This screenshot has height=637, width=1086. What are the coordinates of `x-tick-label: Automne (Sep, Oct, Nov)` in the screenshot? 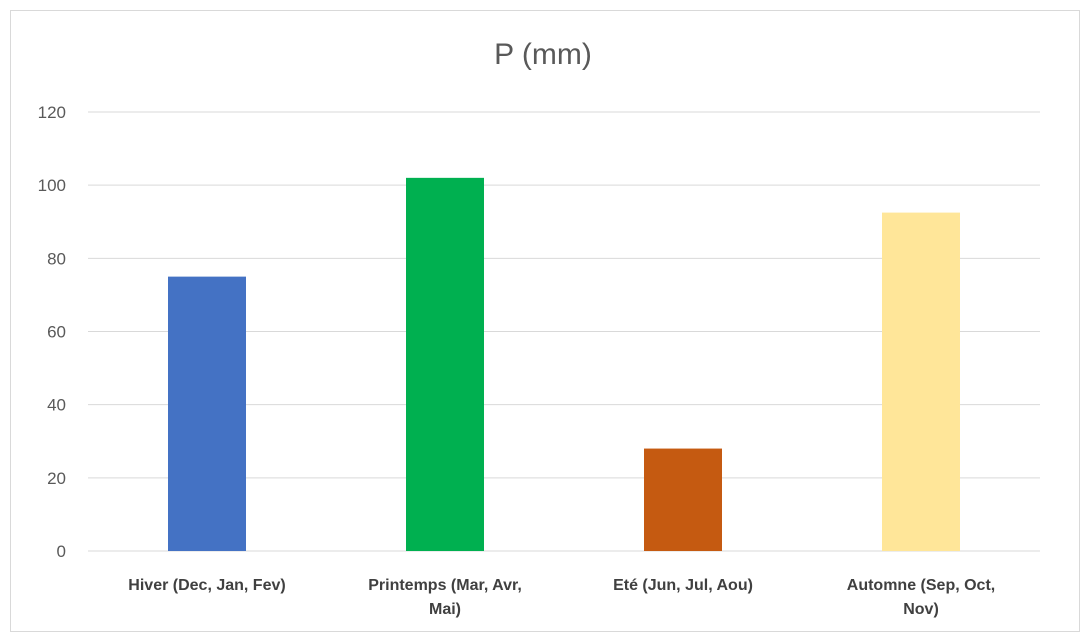 It's located at (921, 597).